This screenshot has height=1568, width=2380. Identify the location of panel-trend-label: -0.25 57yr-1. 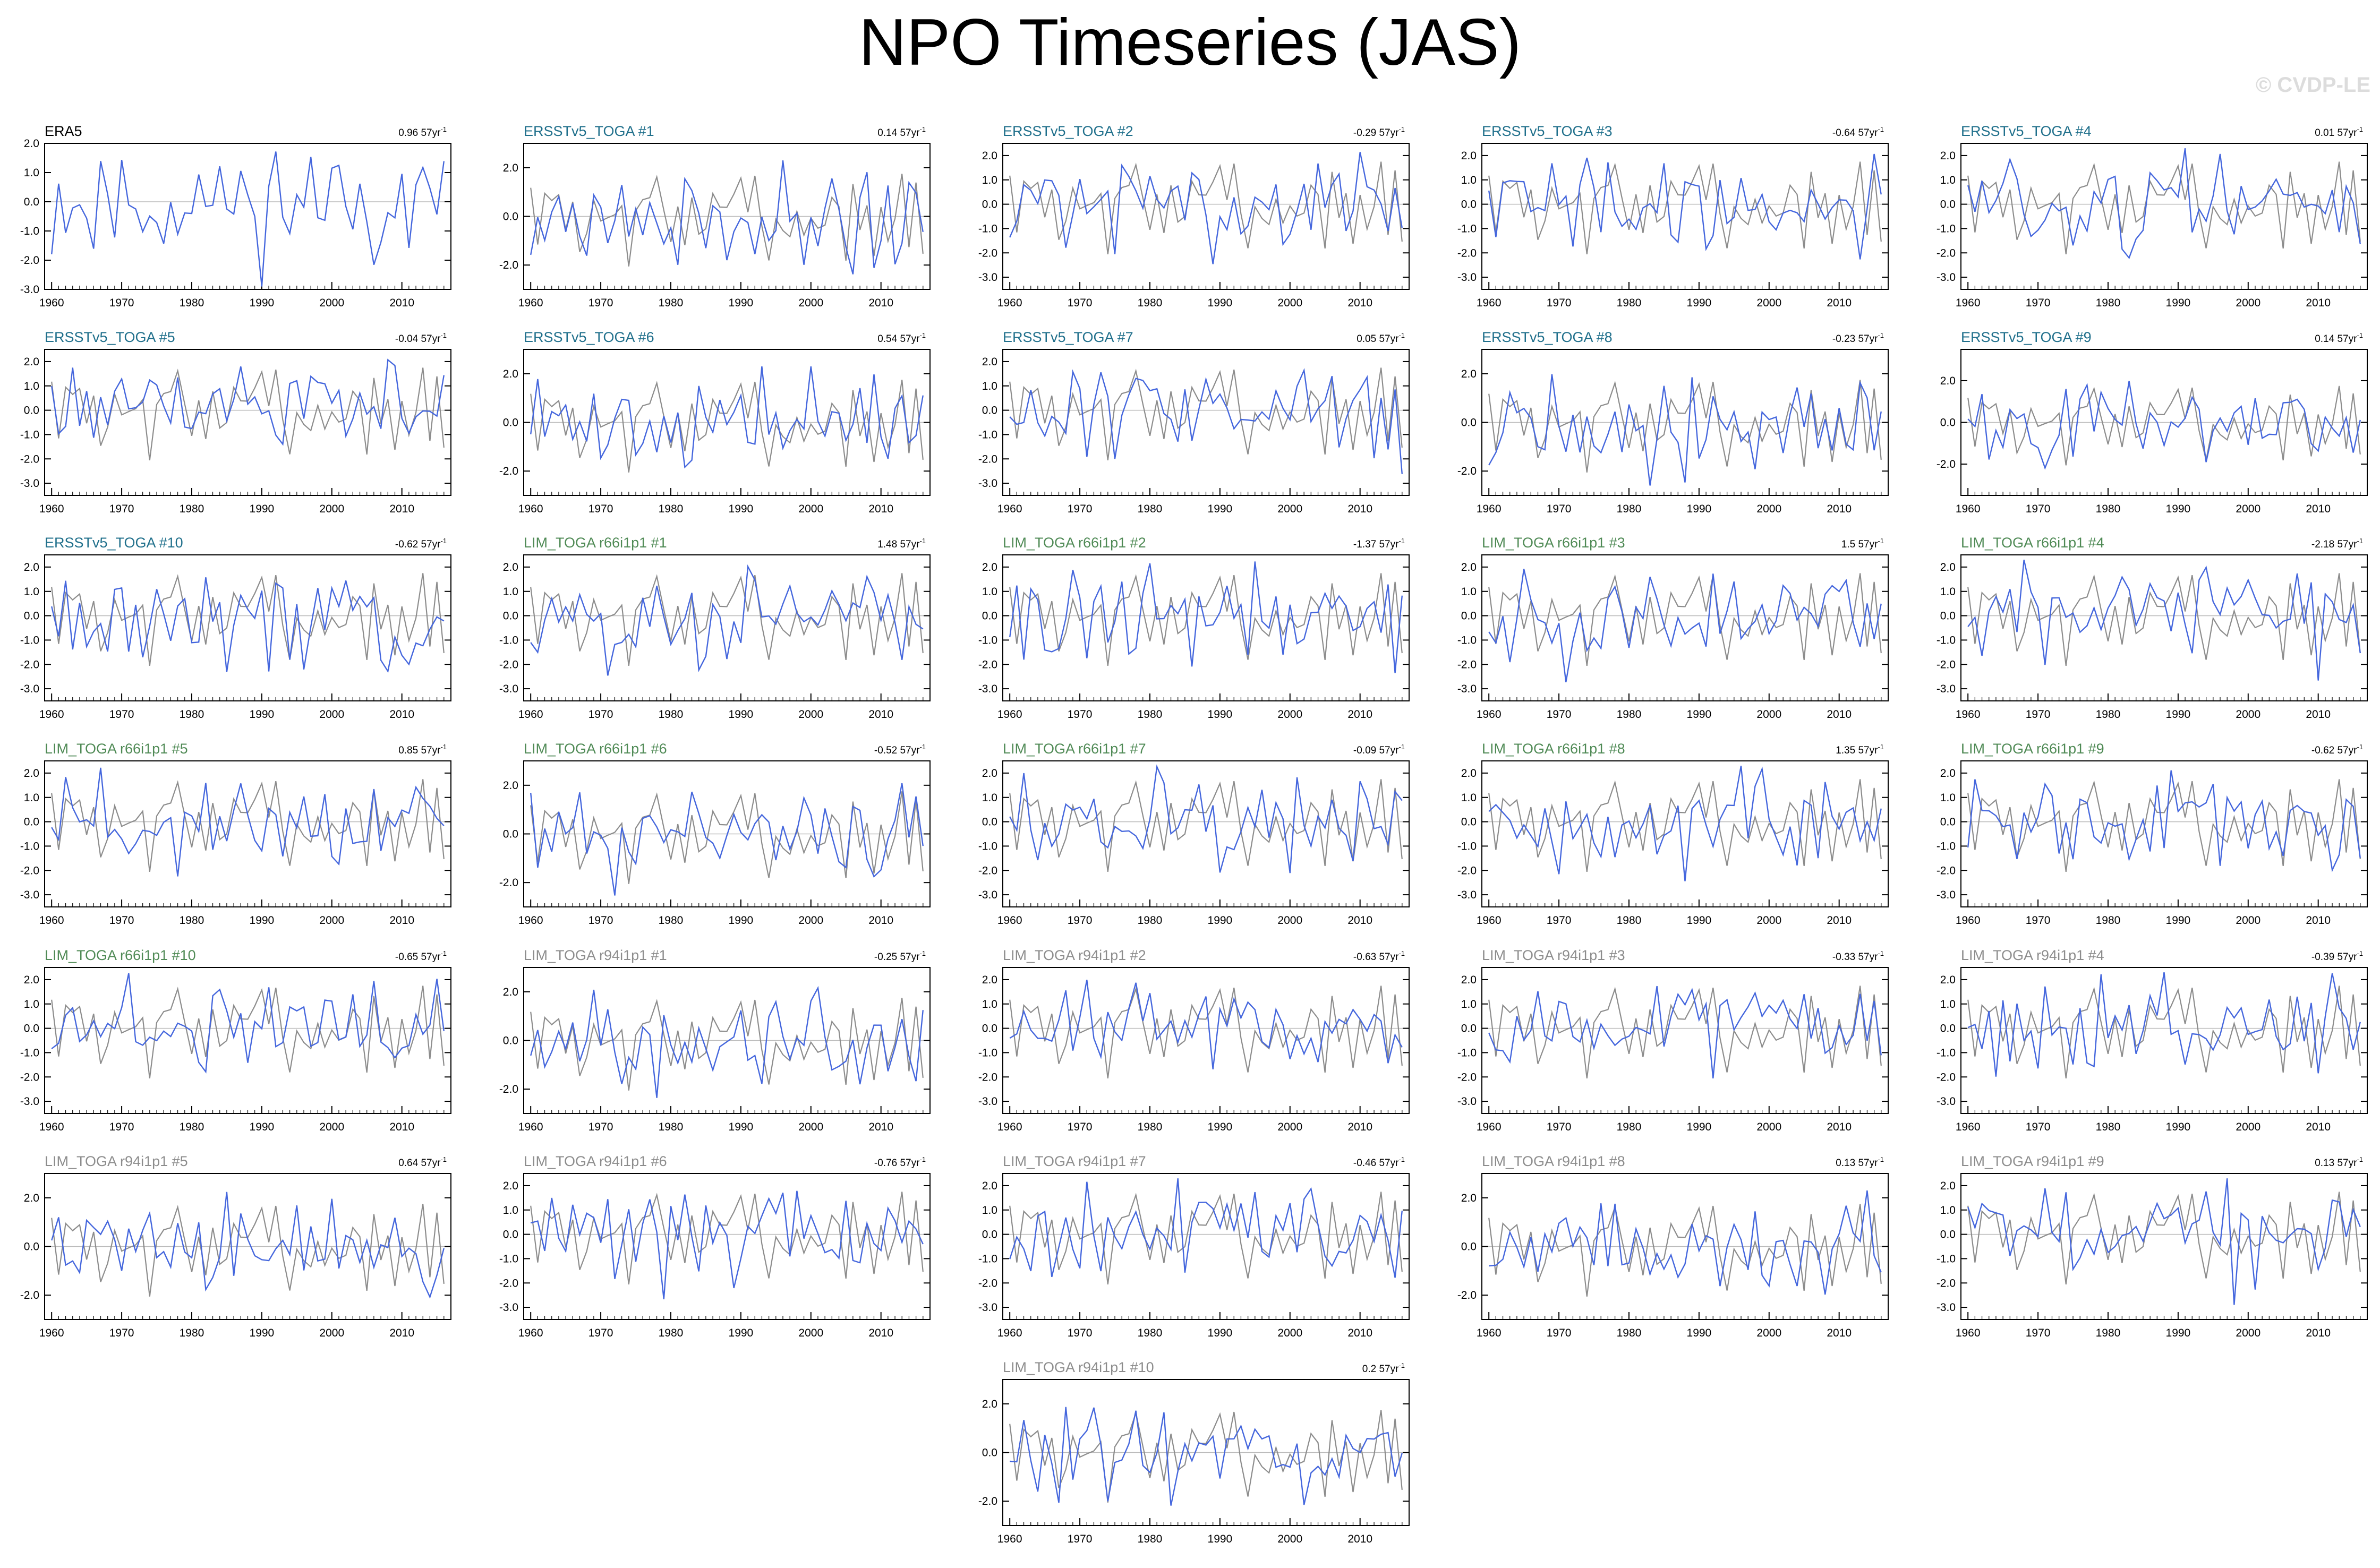
(900, 956).